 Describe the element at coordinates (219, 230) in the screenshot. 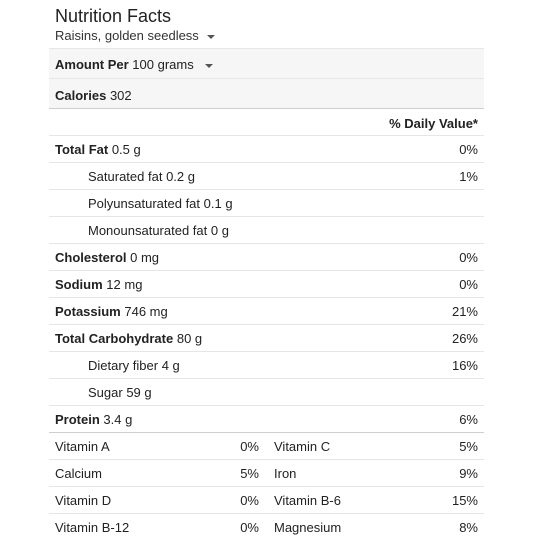

I see `nutrient-amount: 0 g` at that location.